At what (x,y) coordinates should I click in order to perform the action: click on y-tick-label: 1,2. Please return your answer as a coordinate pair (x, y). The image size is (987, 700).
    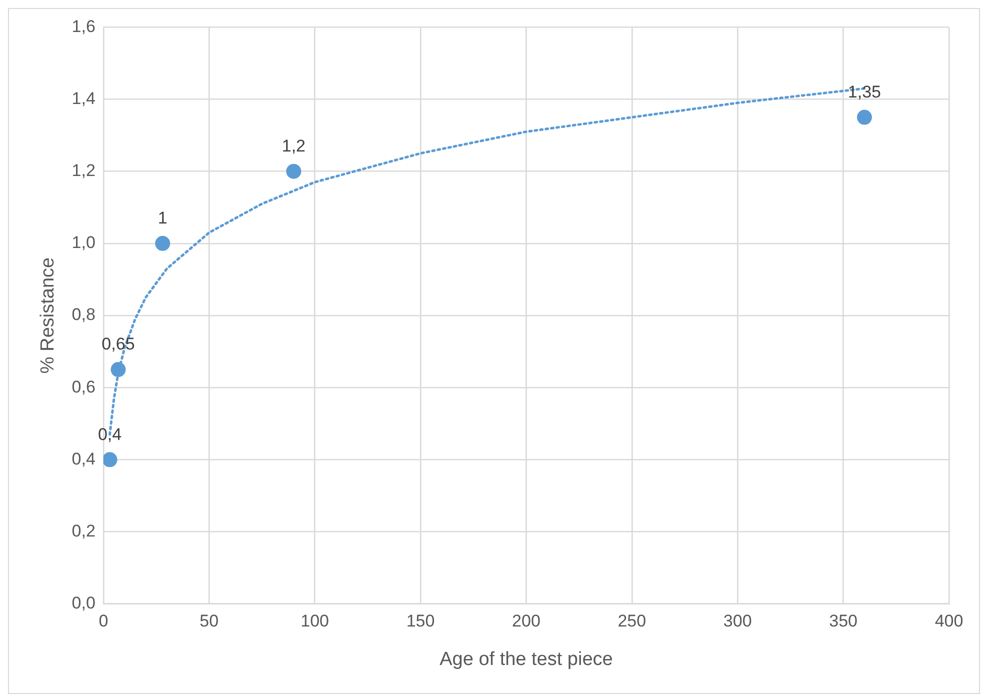
    Looking at the image, I should click on (84, 170).